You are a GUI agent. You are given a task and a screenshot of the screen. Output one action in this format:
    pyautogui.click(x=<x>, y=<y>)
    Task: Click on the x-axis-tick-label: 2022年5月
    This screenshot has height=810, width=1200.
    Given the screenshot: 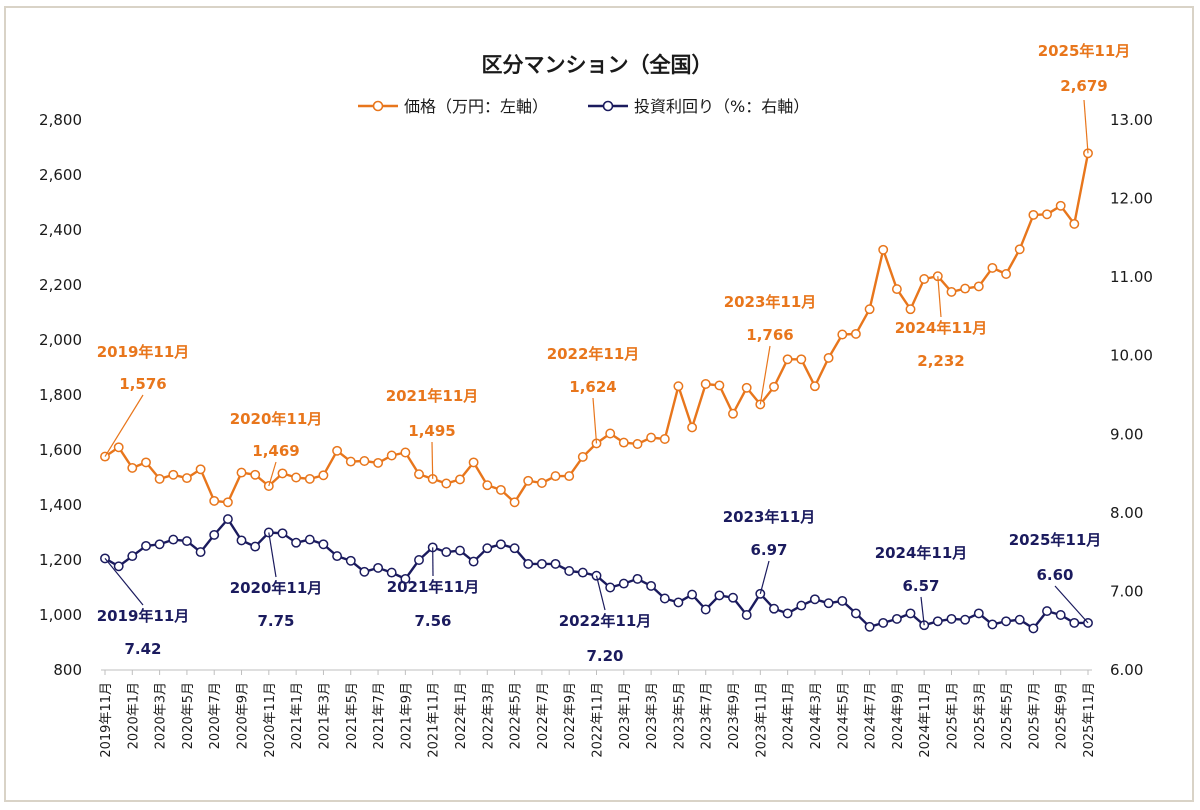 What is the action you would take?
    pyautogui.click(x=516, y=715)
    